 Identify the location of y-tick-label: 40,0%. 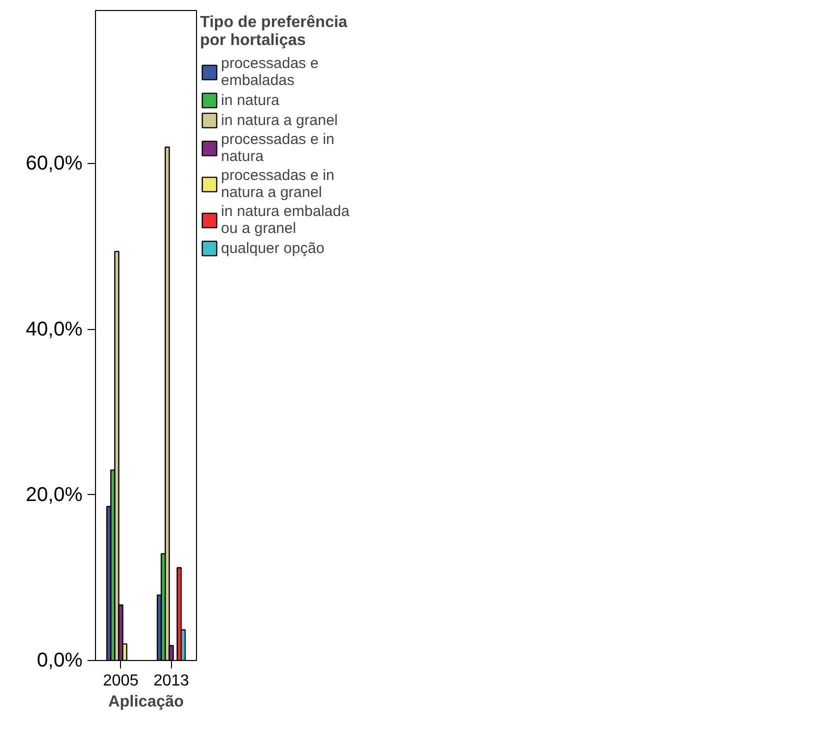
(54, 329).